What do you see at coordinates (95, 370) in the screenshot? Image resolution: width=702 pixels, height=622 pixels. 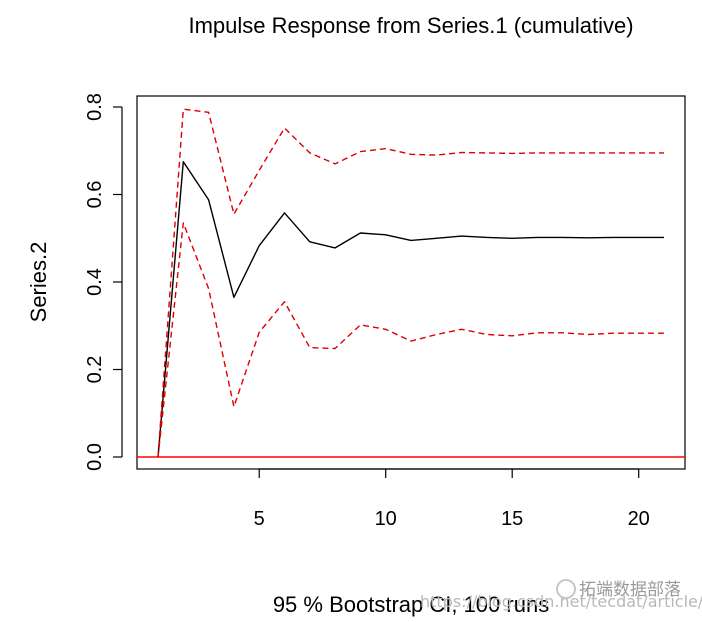 I see `y-tick-label: 0.2` at bounding box center [95, 370].